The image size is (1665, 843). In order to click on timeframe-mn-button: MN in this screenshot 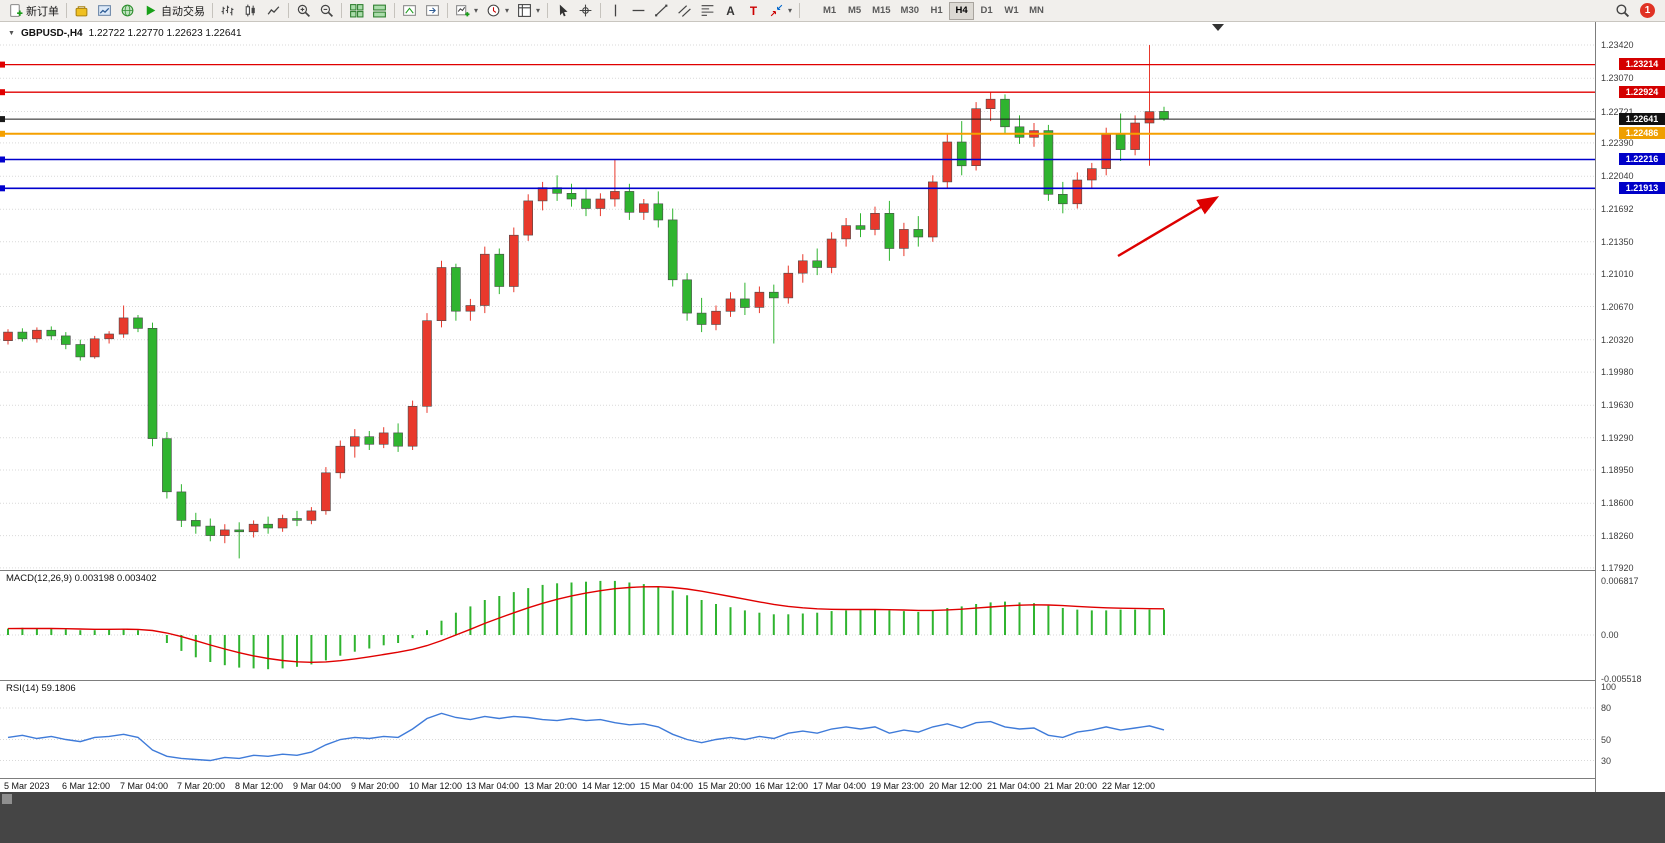, I will do `click(1036, 11)`.